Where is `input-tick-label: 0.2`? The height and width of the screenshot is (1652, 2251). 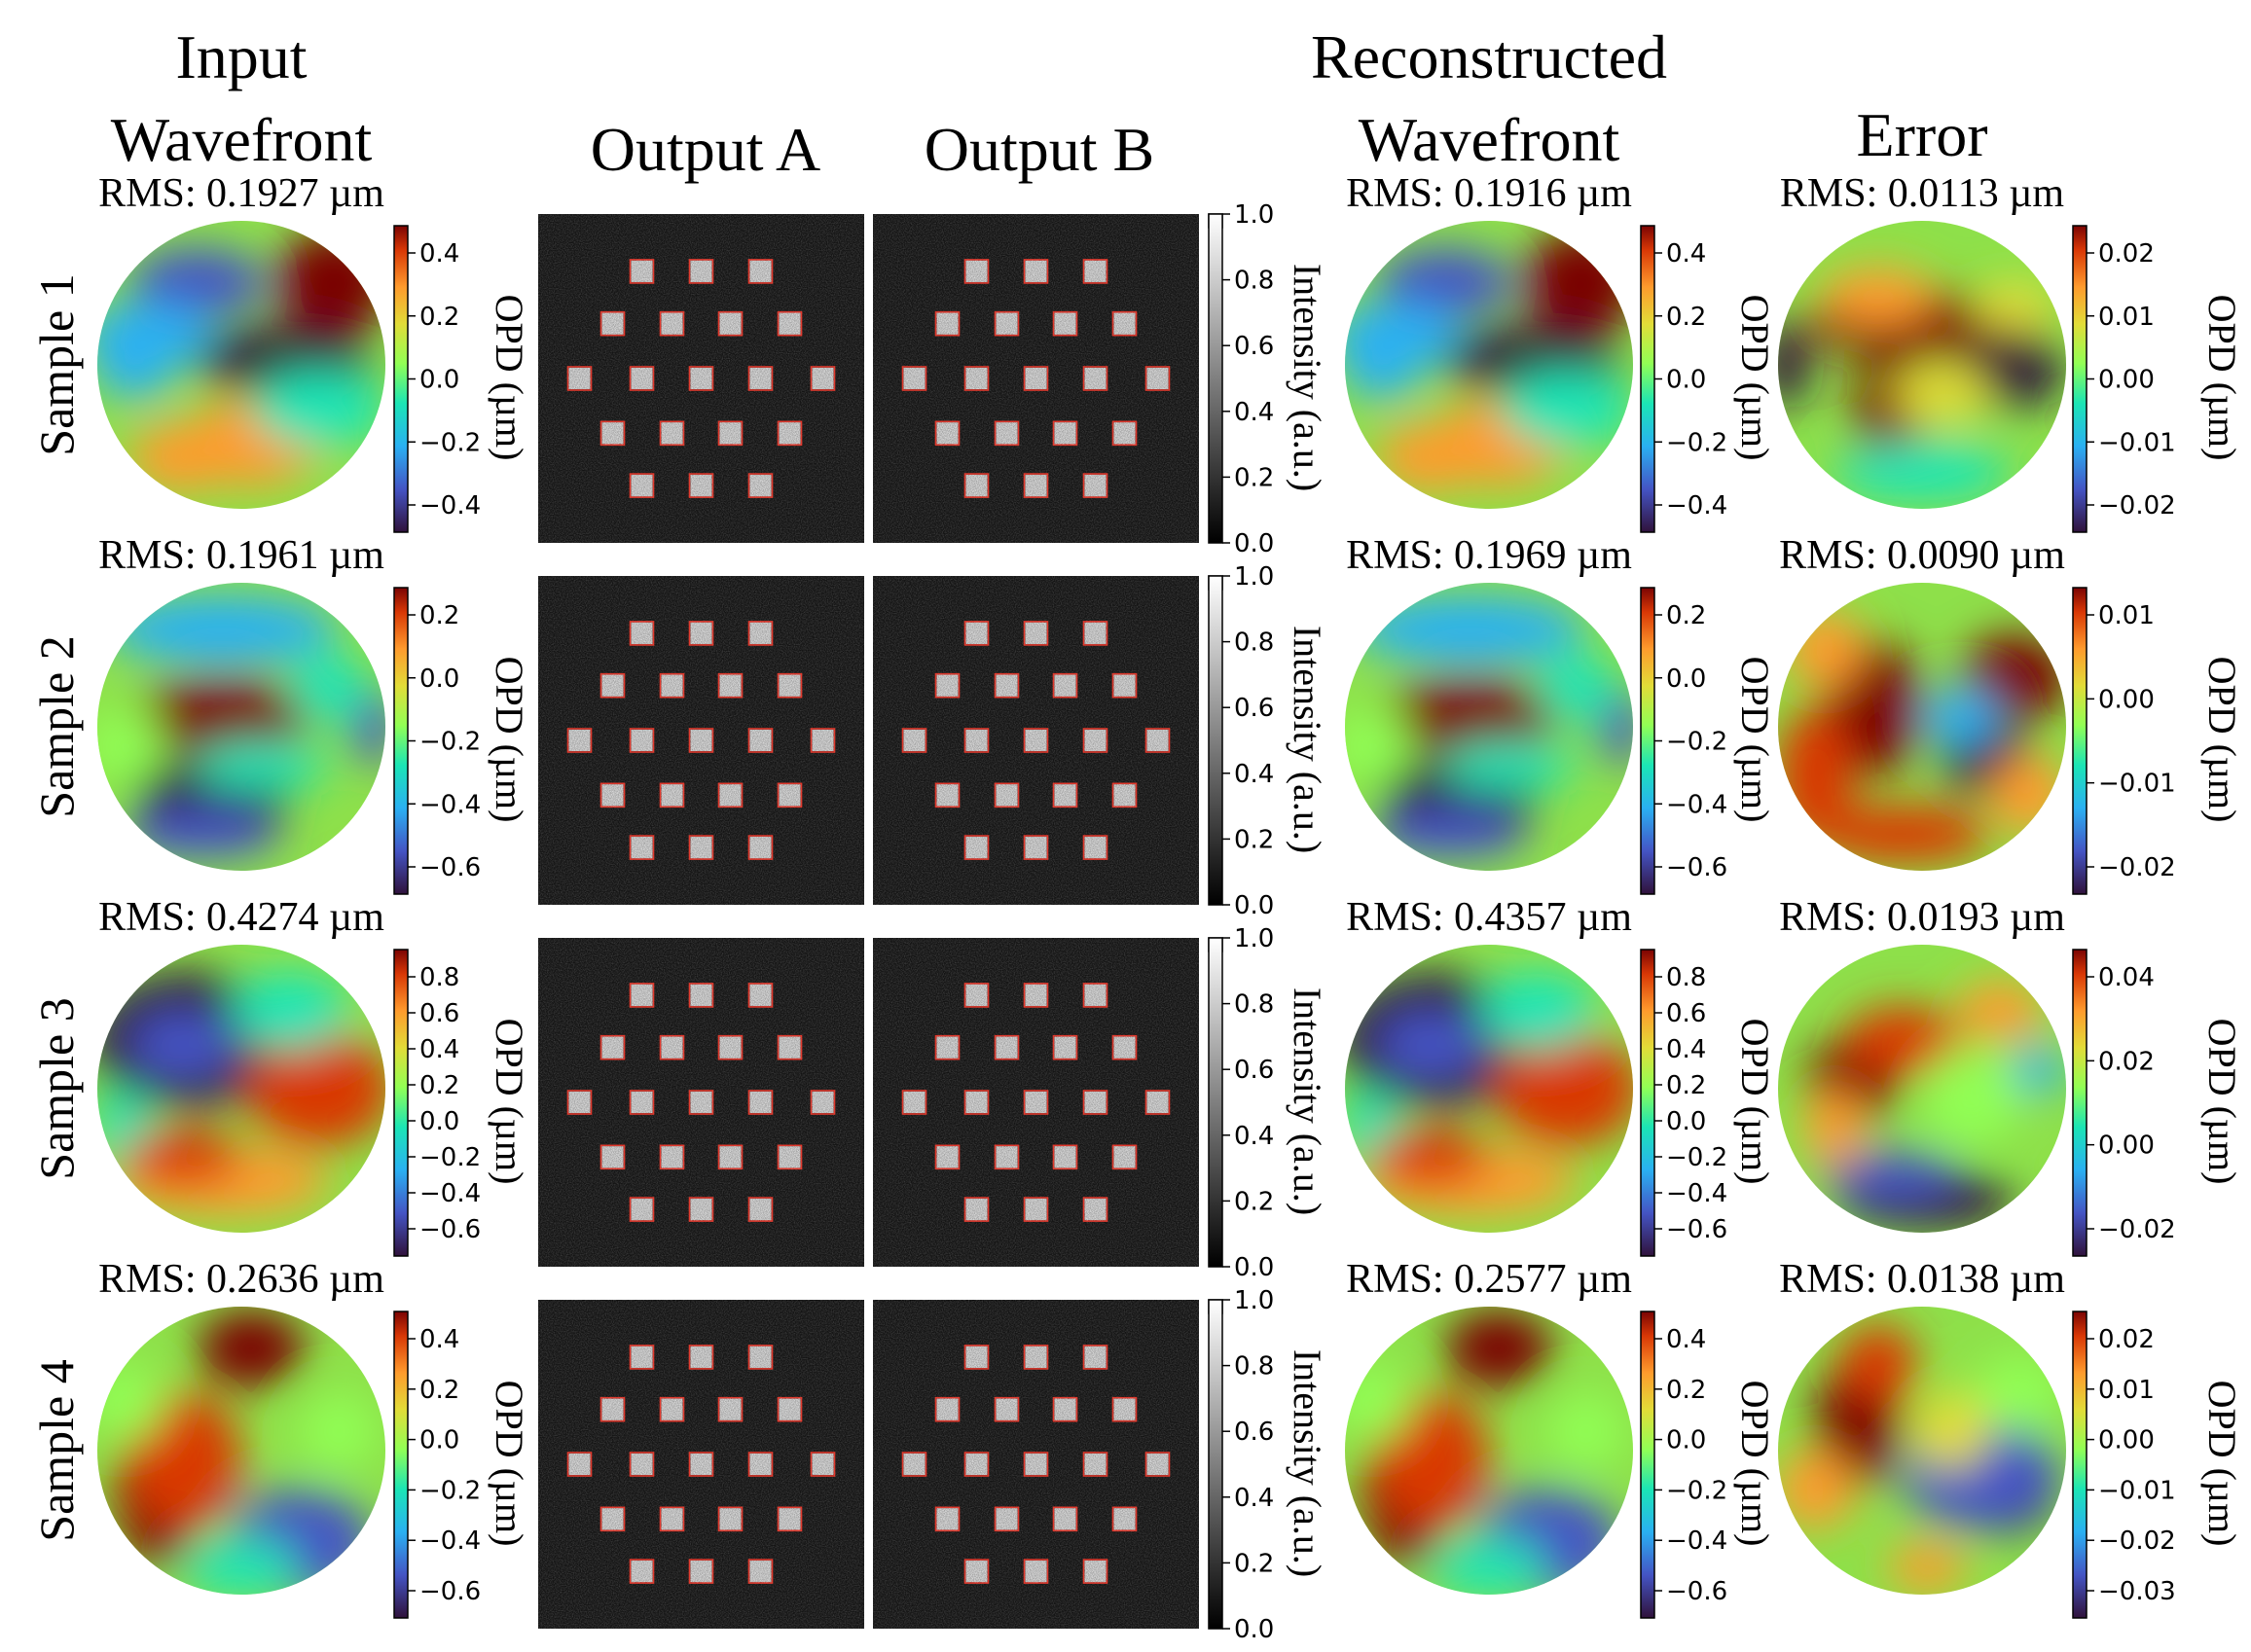
input-tick-label: 0.2 is located at coordinates (439, 615).